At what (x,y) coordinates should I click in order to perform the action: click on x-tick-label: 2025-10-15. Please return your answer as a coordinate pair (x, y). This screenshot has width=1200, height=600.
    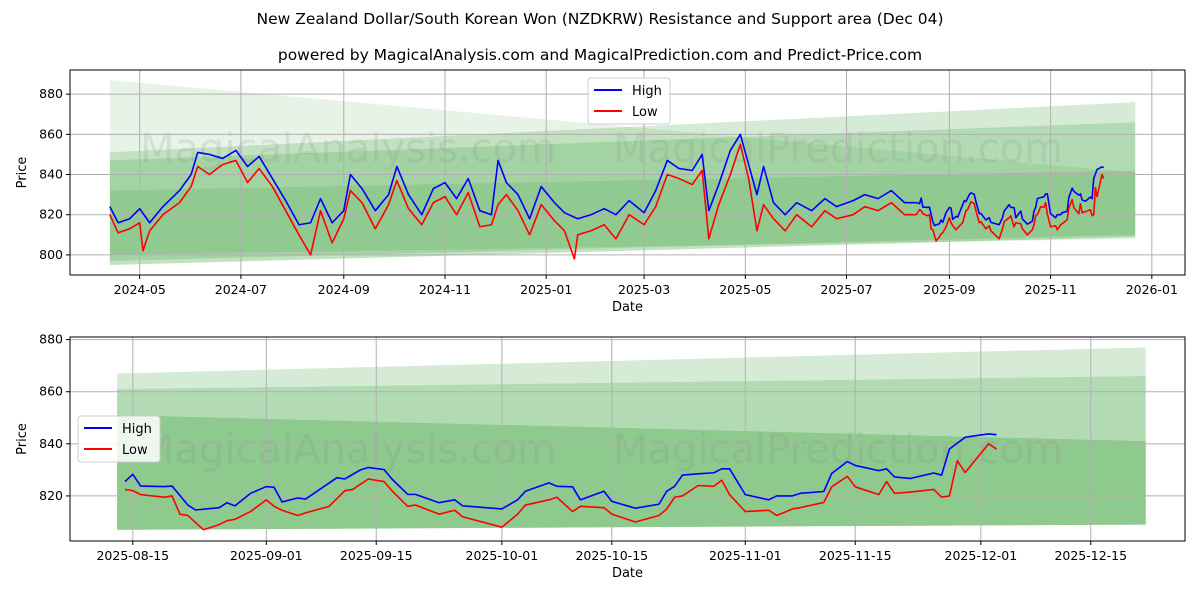
    Looking at the image, I should click on (611, 555).